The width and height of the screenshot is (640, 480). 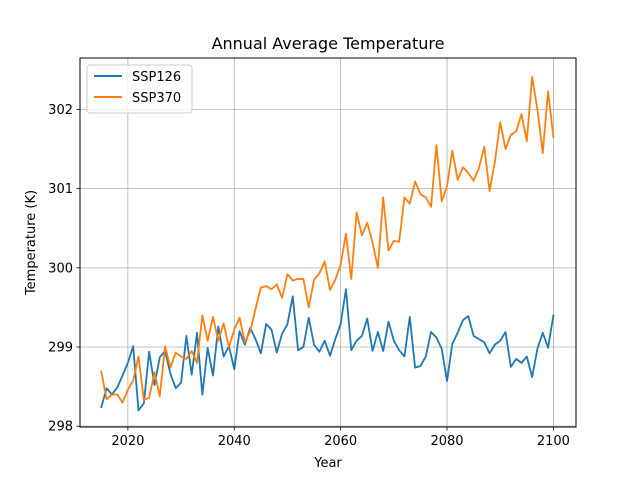 What do you see at coordinates (60, 427) in the screenshot?
I see `y-tick-label: 298` at bounding box center [60, 427].